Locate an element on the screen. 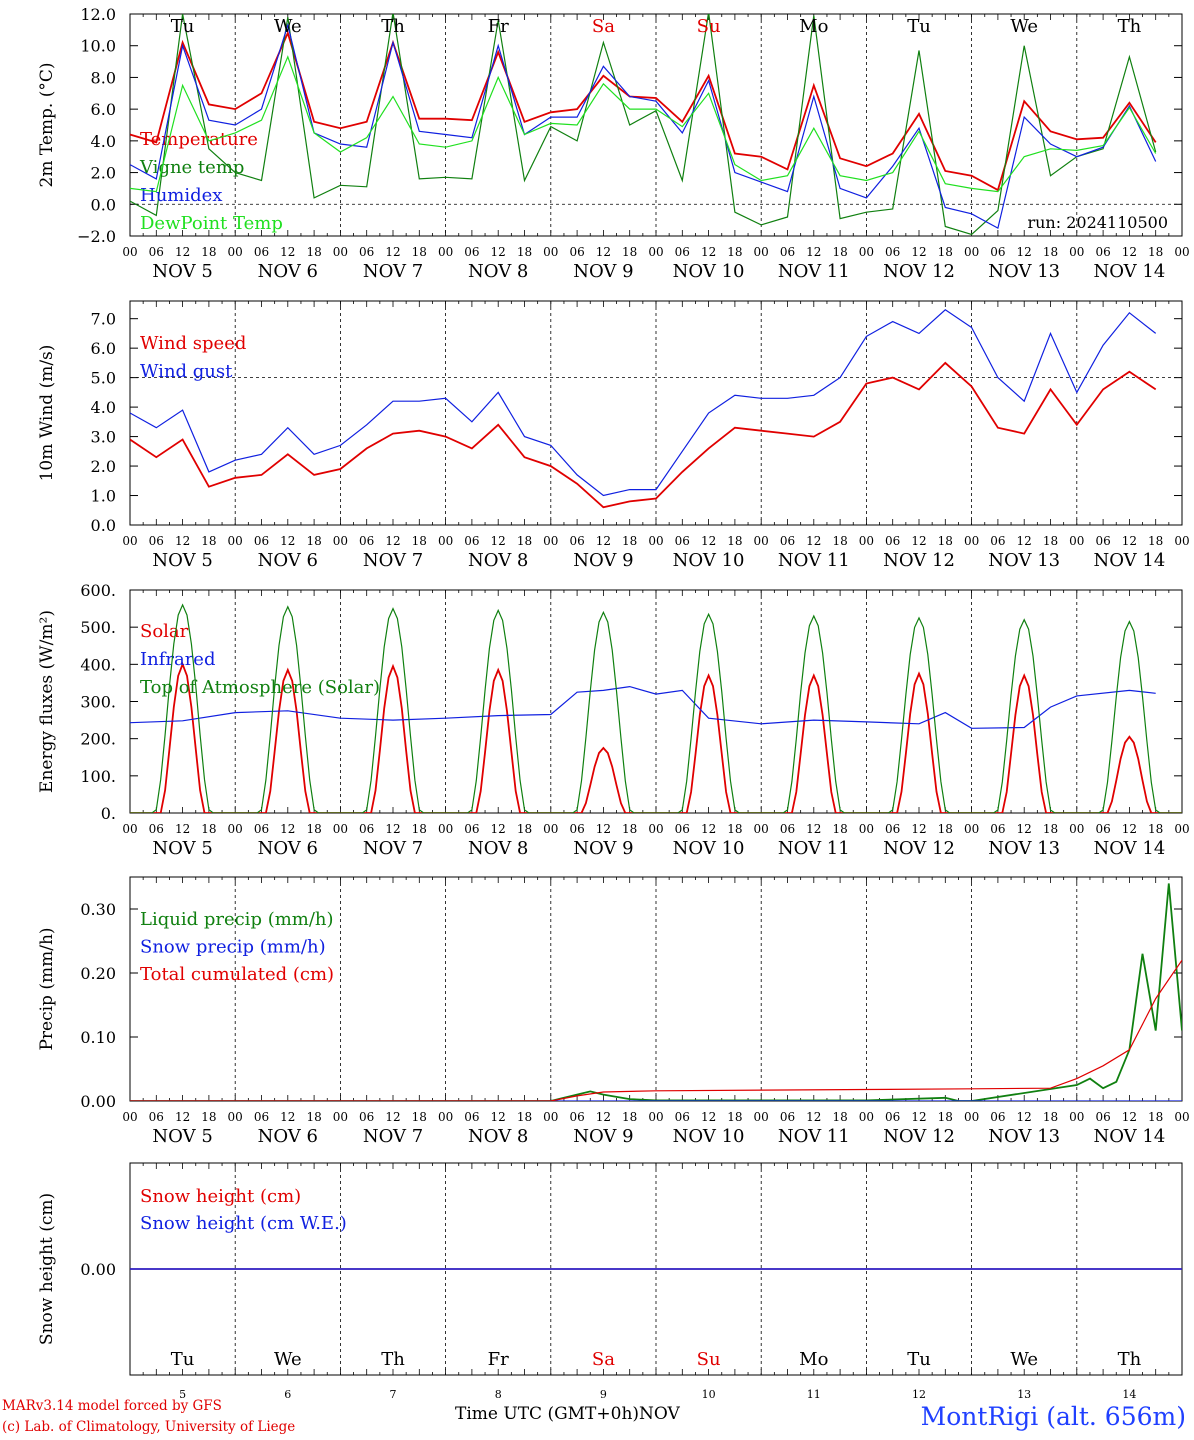 This screenshot has height=1440, width=1194. panel1-date-label: NOV 14 is located at coordinates (1129, 271).